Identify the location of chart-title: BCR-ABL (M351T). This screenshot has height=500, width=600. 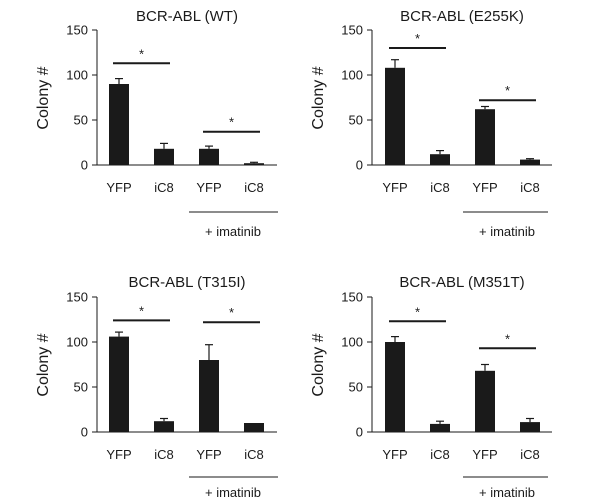
(461, 282).